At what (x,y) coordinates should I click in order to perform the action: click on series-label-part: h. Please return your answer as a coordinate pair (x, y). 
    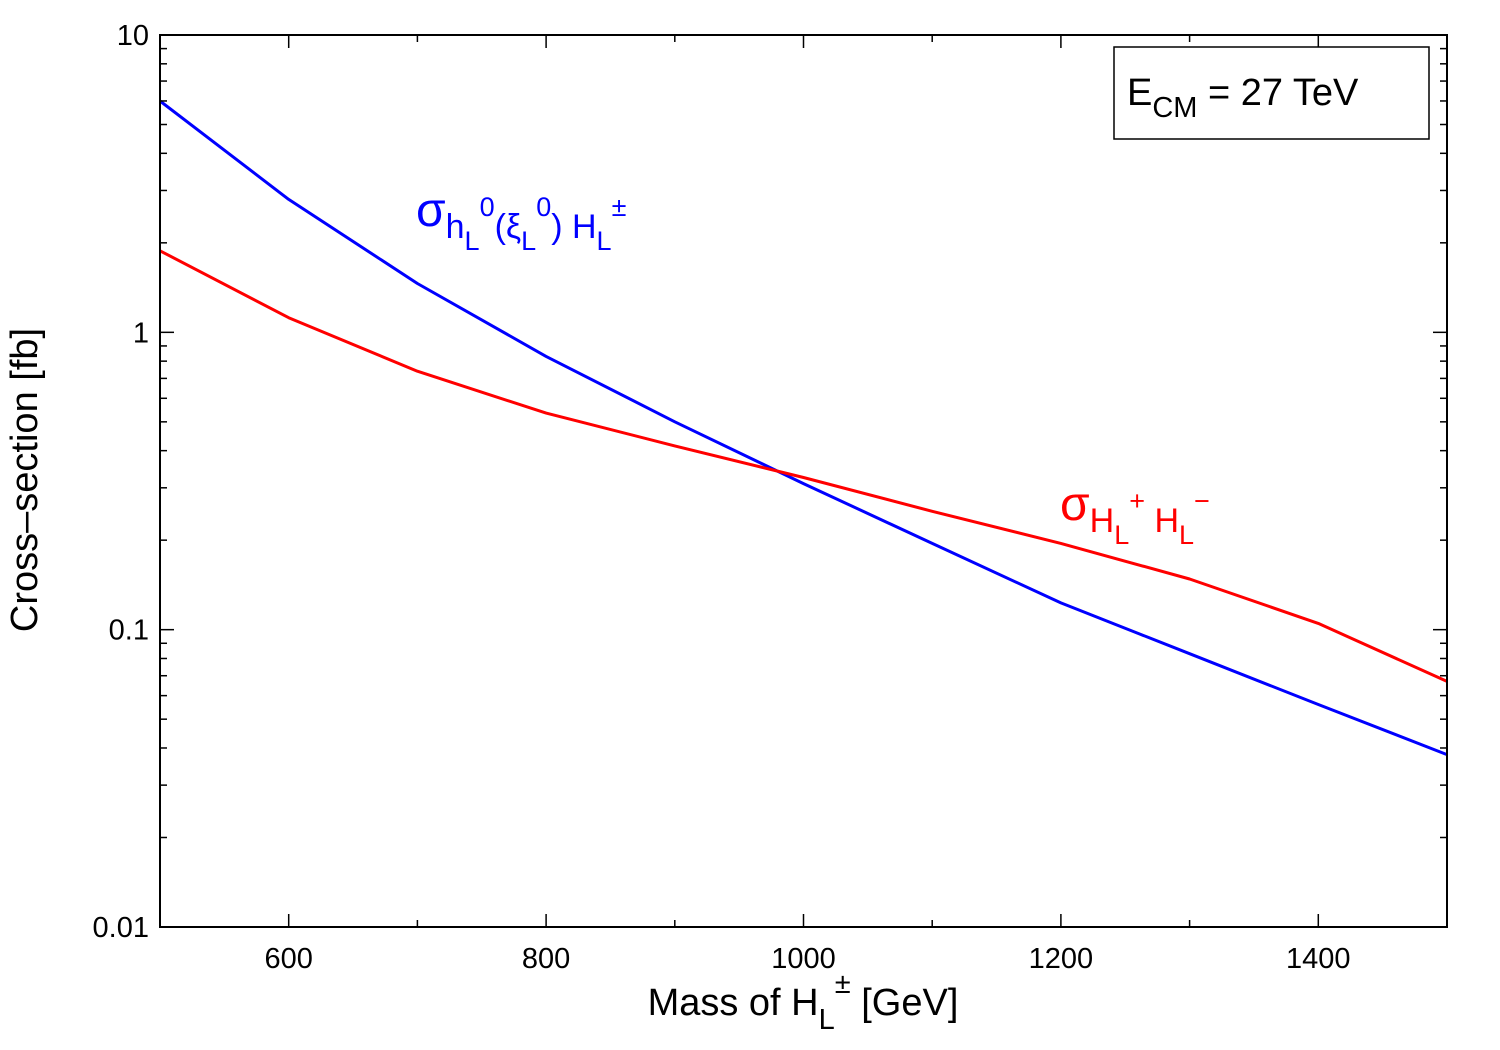
    Looking at the image, I should click on (455, 227).